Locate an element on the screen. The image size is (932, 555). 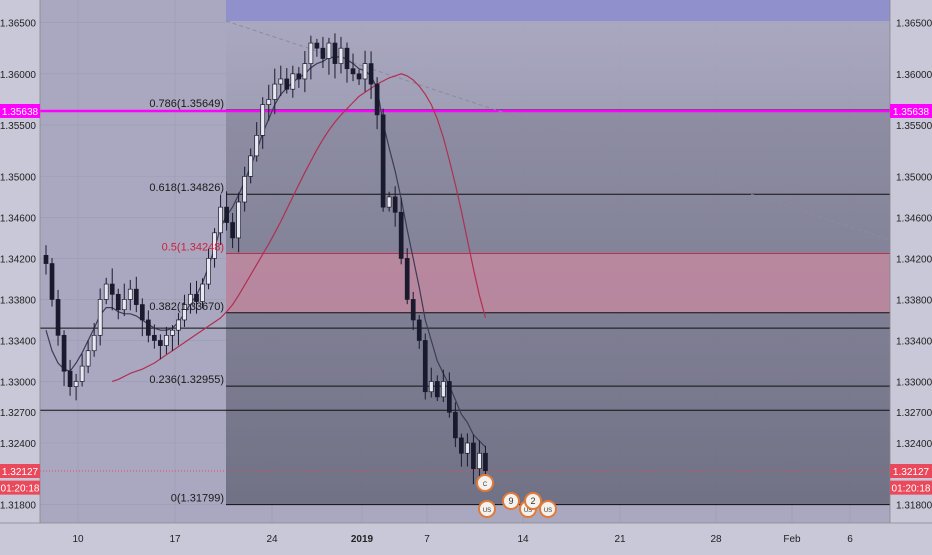
event-badge-label: 9 is located at coordinates (510, 501).